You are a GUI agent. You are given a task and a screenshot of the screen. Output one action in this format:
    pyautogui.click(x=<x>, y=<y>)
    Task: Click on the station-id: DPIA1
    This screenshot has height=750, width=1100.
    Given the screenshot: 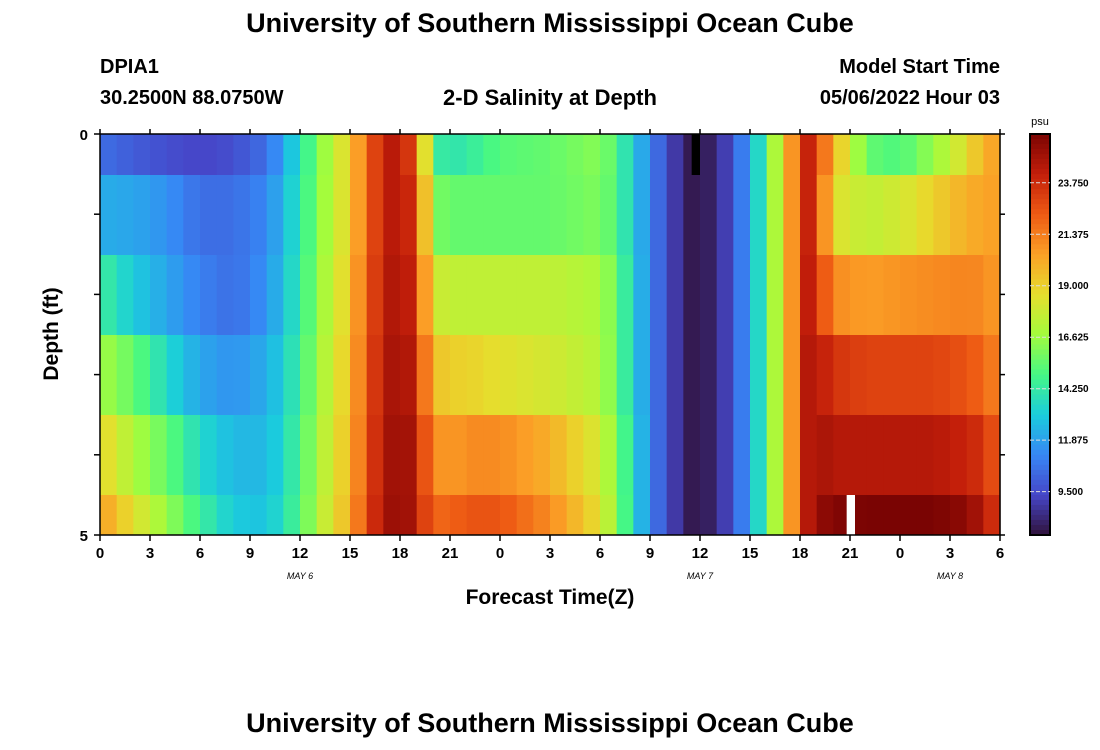 What is the action you would take?
    pyautogui.click(x=129, y=67)
    